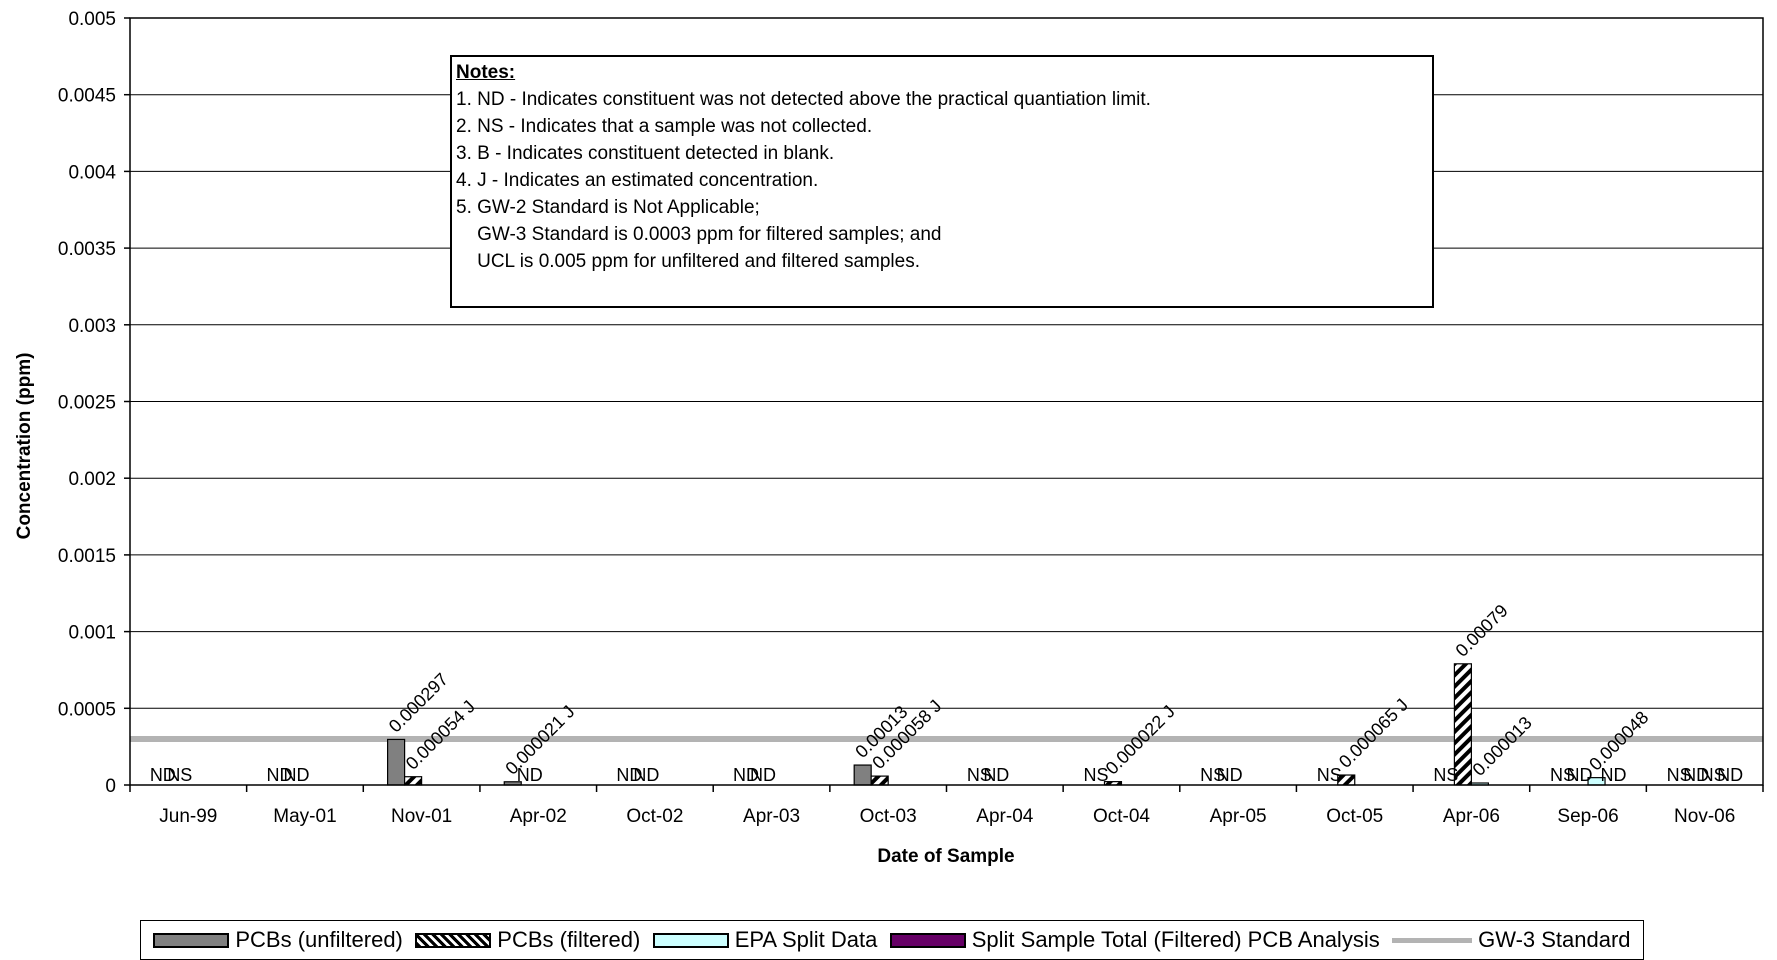 The height and width of the screenshot is (960, 1777). I want to click on x-tick-label: Nov-01, so click(421, 816).